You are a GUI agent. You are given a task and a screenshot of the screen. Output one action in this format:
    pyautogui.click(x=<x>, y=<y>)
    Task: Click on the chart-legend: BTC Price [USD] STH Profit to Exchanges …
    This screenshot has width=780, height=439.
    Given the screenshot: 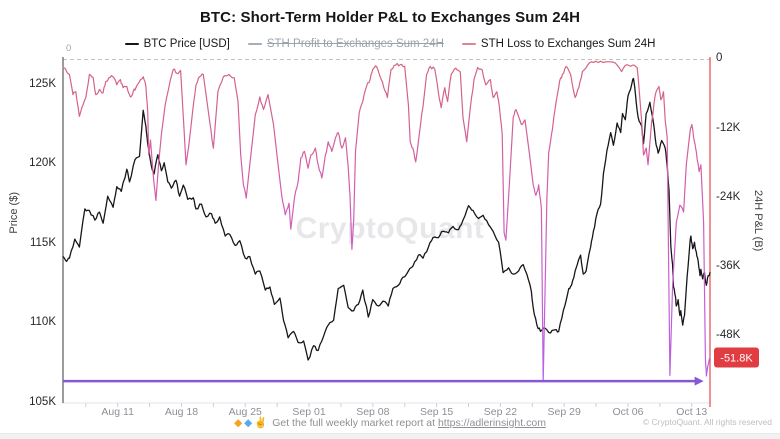 What is the action you would take?
    pyautogui.click(x=390, y=44)
    